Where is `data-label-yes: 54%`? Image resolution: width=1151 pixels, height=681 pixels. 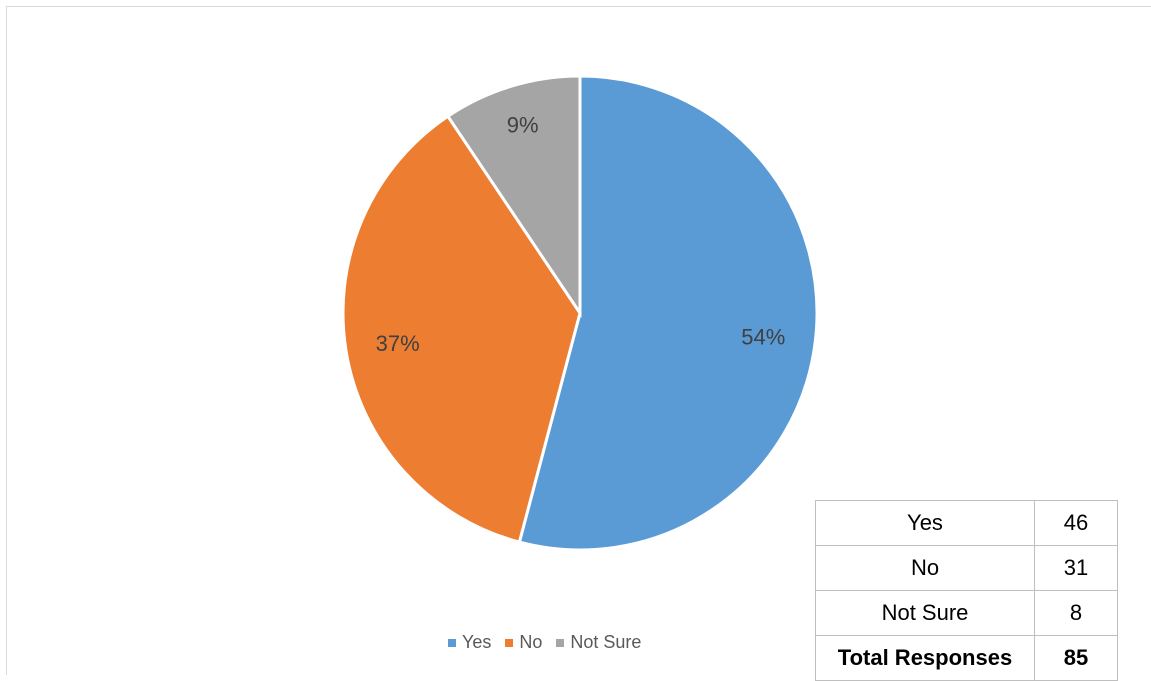 data-label-yes: 54% is located at coordinates (763, 336).